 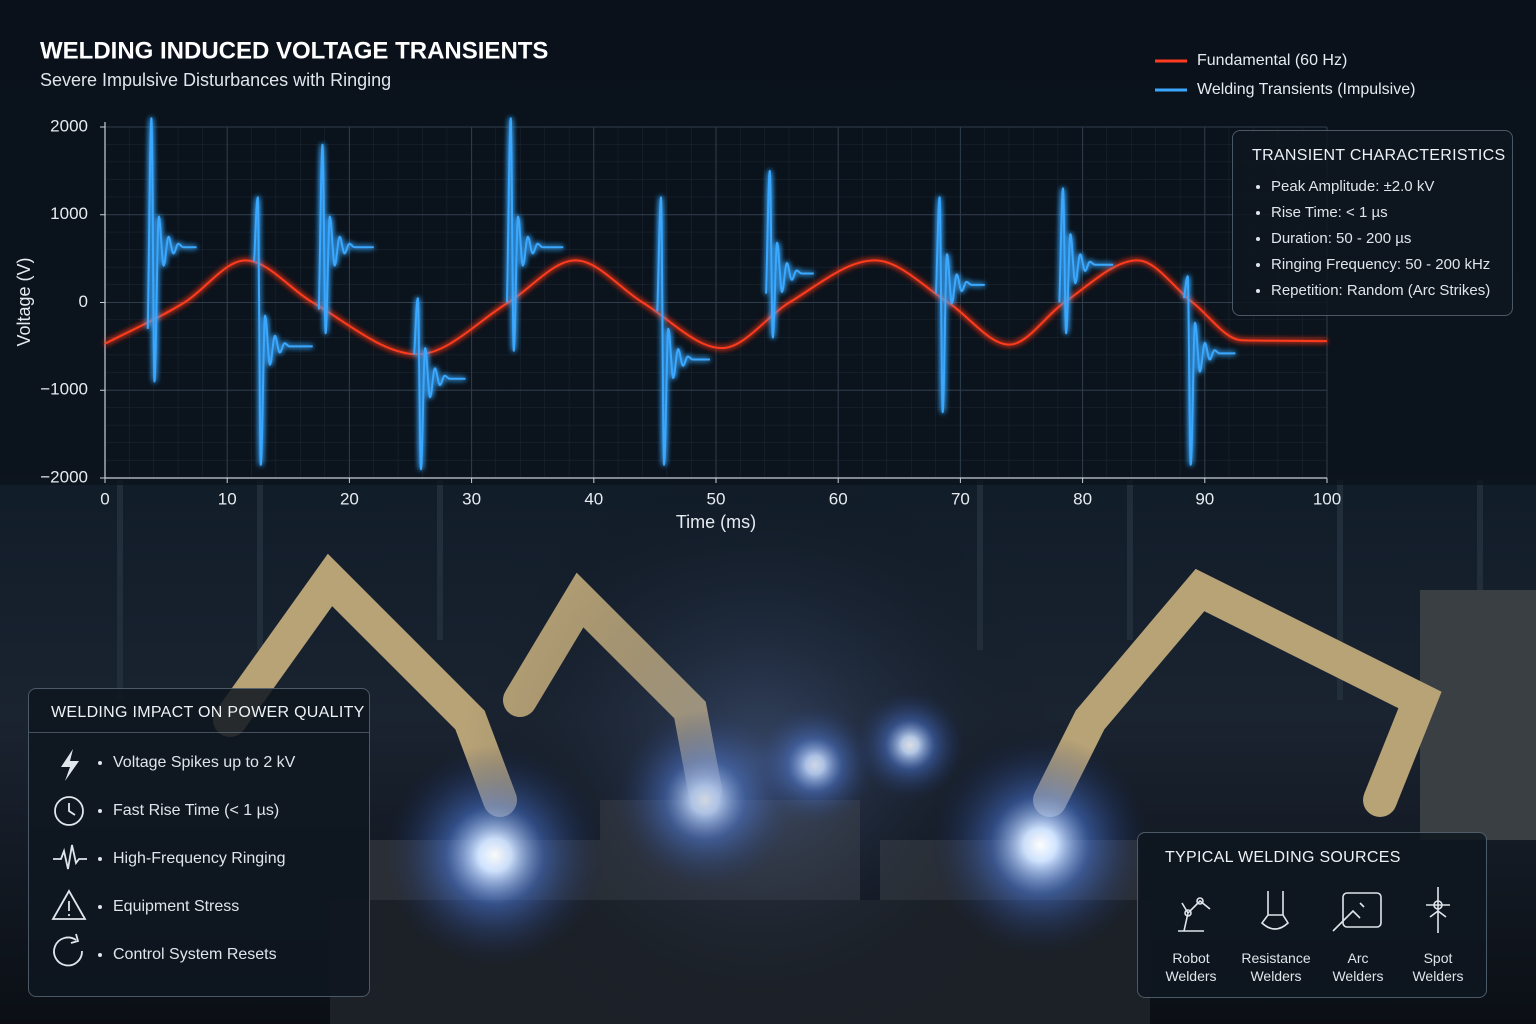 I want to click on characteristic-item: Ringing Frequency: 50 - 200 kHz, so click(x=1371, y=264).